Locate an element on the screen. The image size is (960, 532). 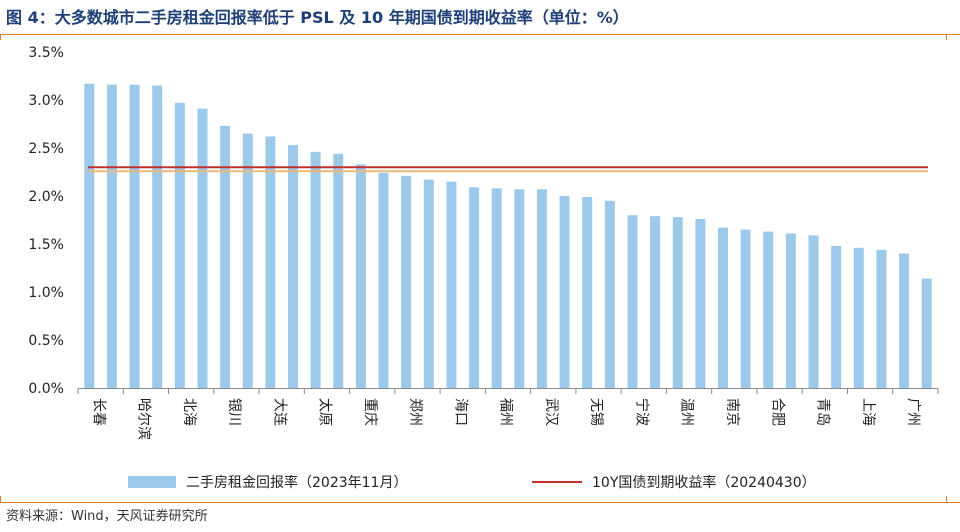
x-category-label: 郑州 is located at coordinates (415, 412).